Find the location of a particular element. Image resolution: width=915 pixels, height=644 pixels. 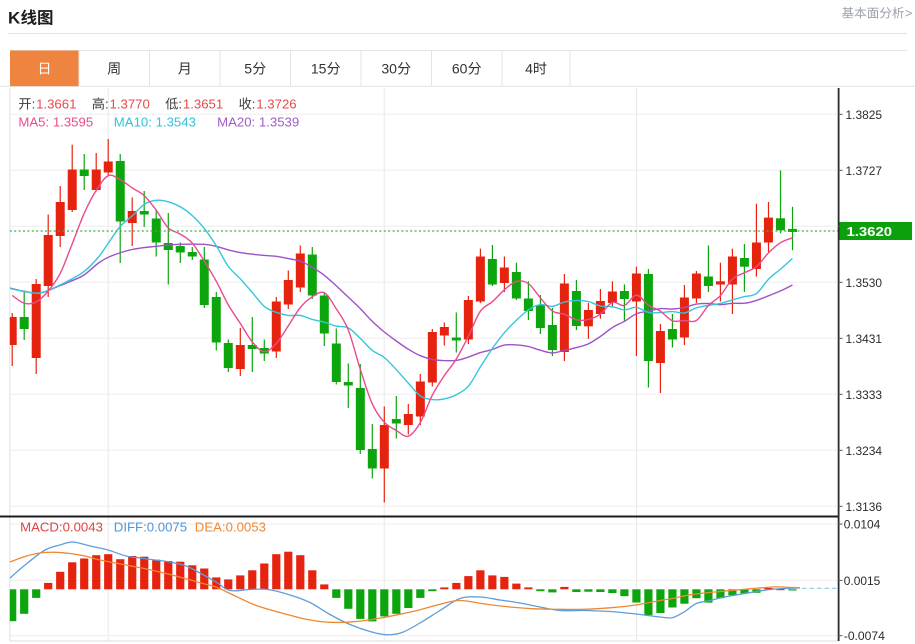

svg-text: 0.0104 is located at coordinates (862, 525).